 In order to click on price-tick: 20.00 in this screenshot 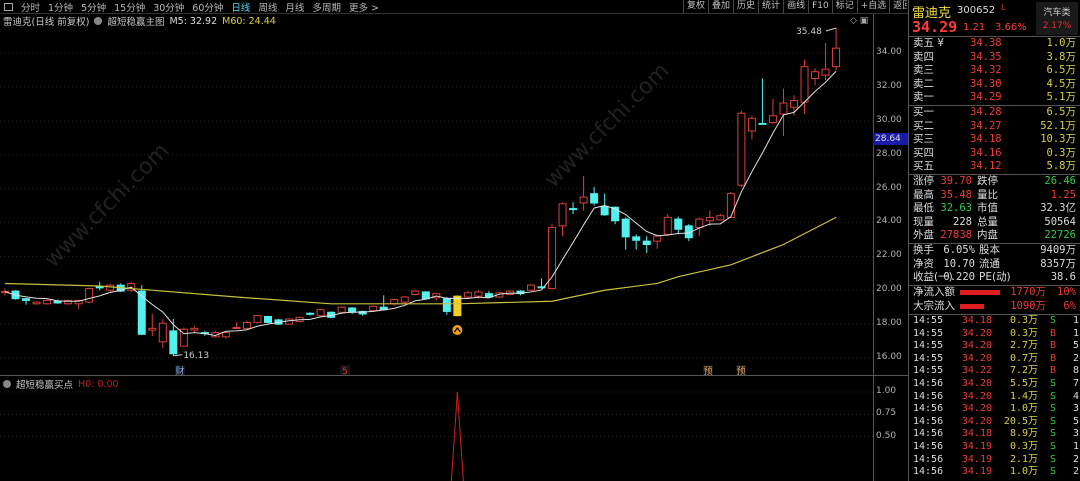, I will do `click(889, 289)`.